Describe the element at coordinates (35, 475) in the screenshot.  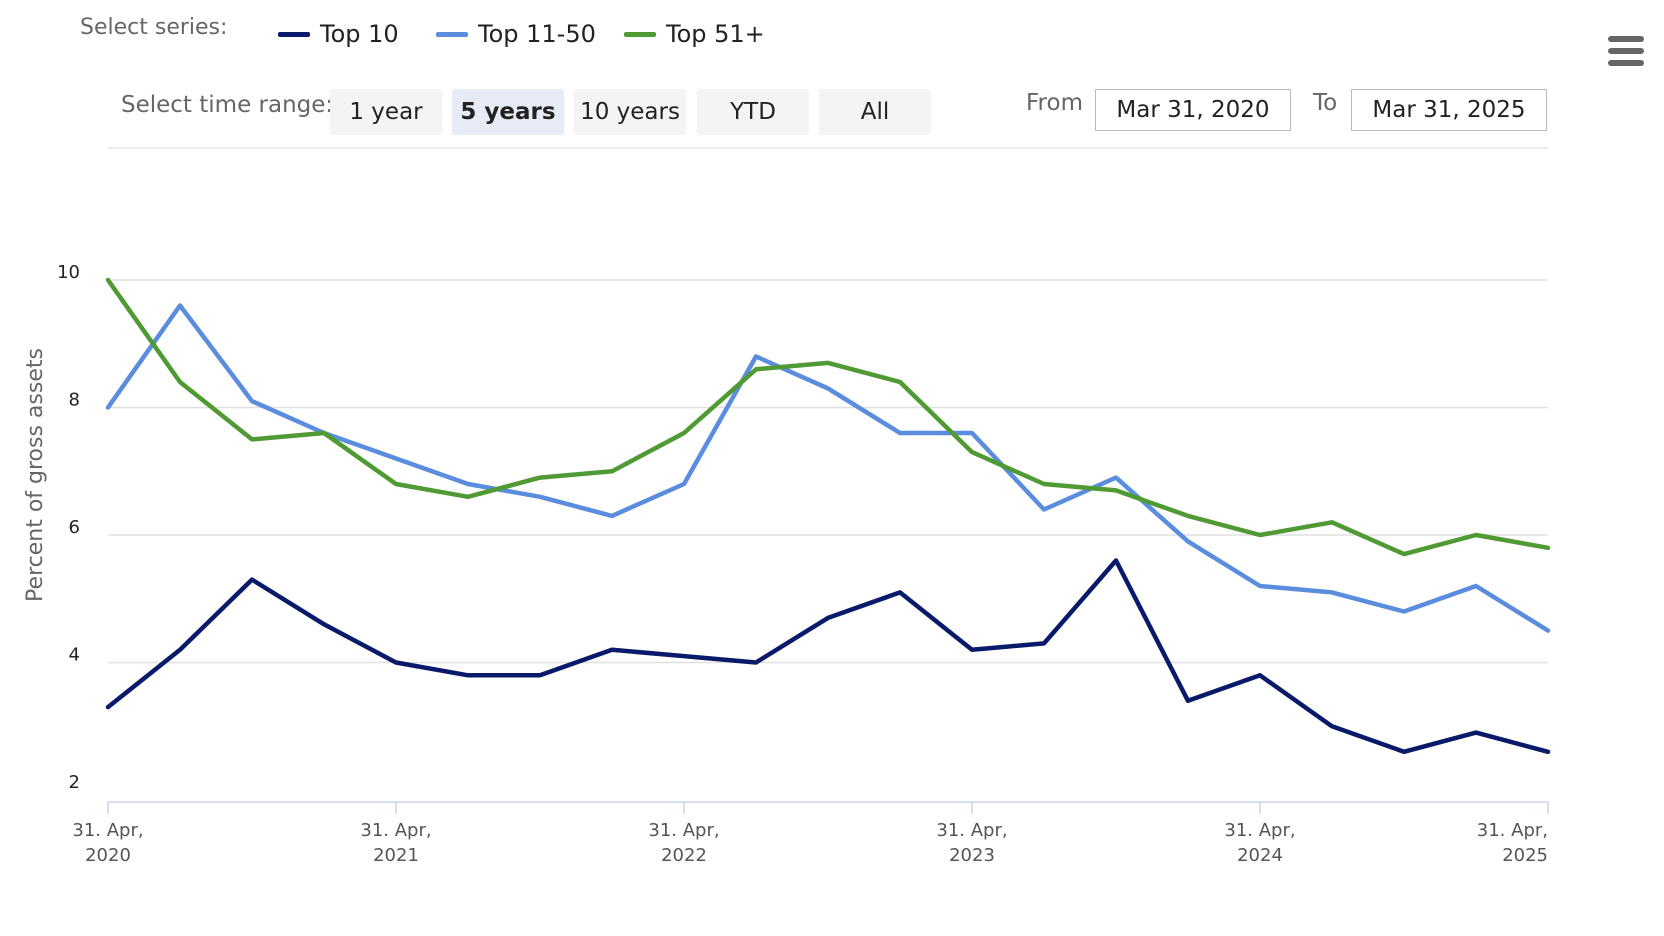
I see `y-axis-title: Percent of gross assets` at that location.